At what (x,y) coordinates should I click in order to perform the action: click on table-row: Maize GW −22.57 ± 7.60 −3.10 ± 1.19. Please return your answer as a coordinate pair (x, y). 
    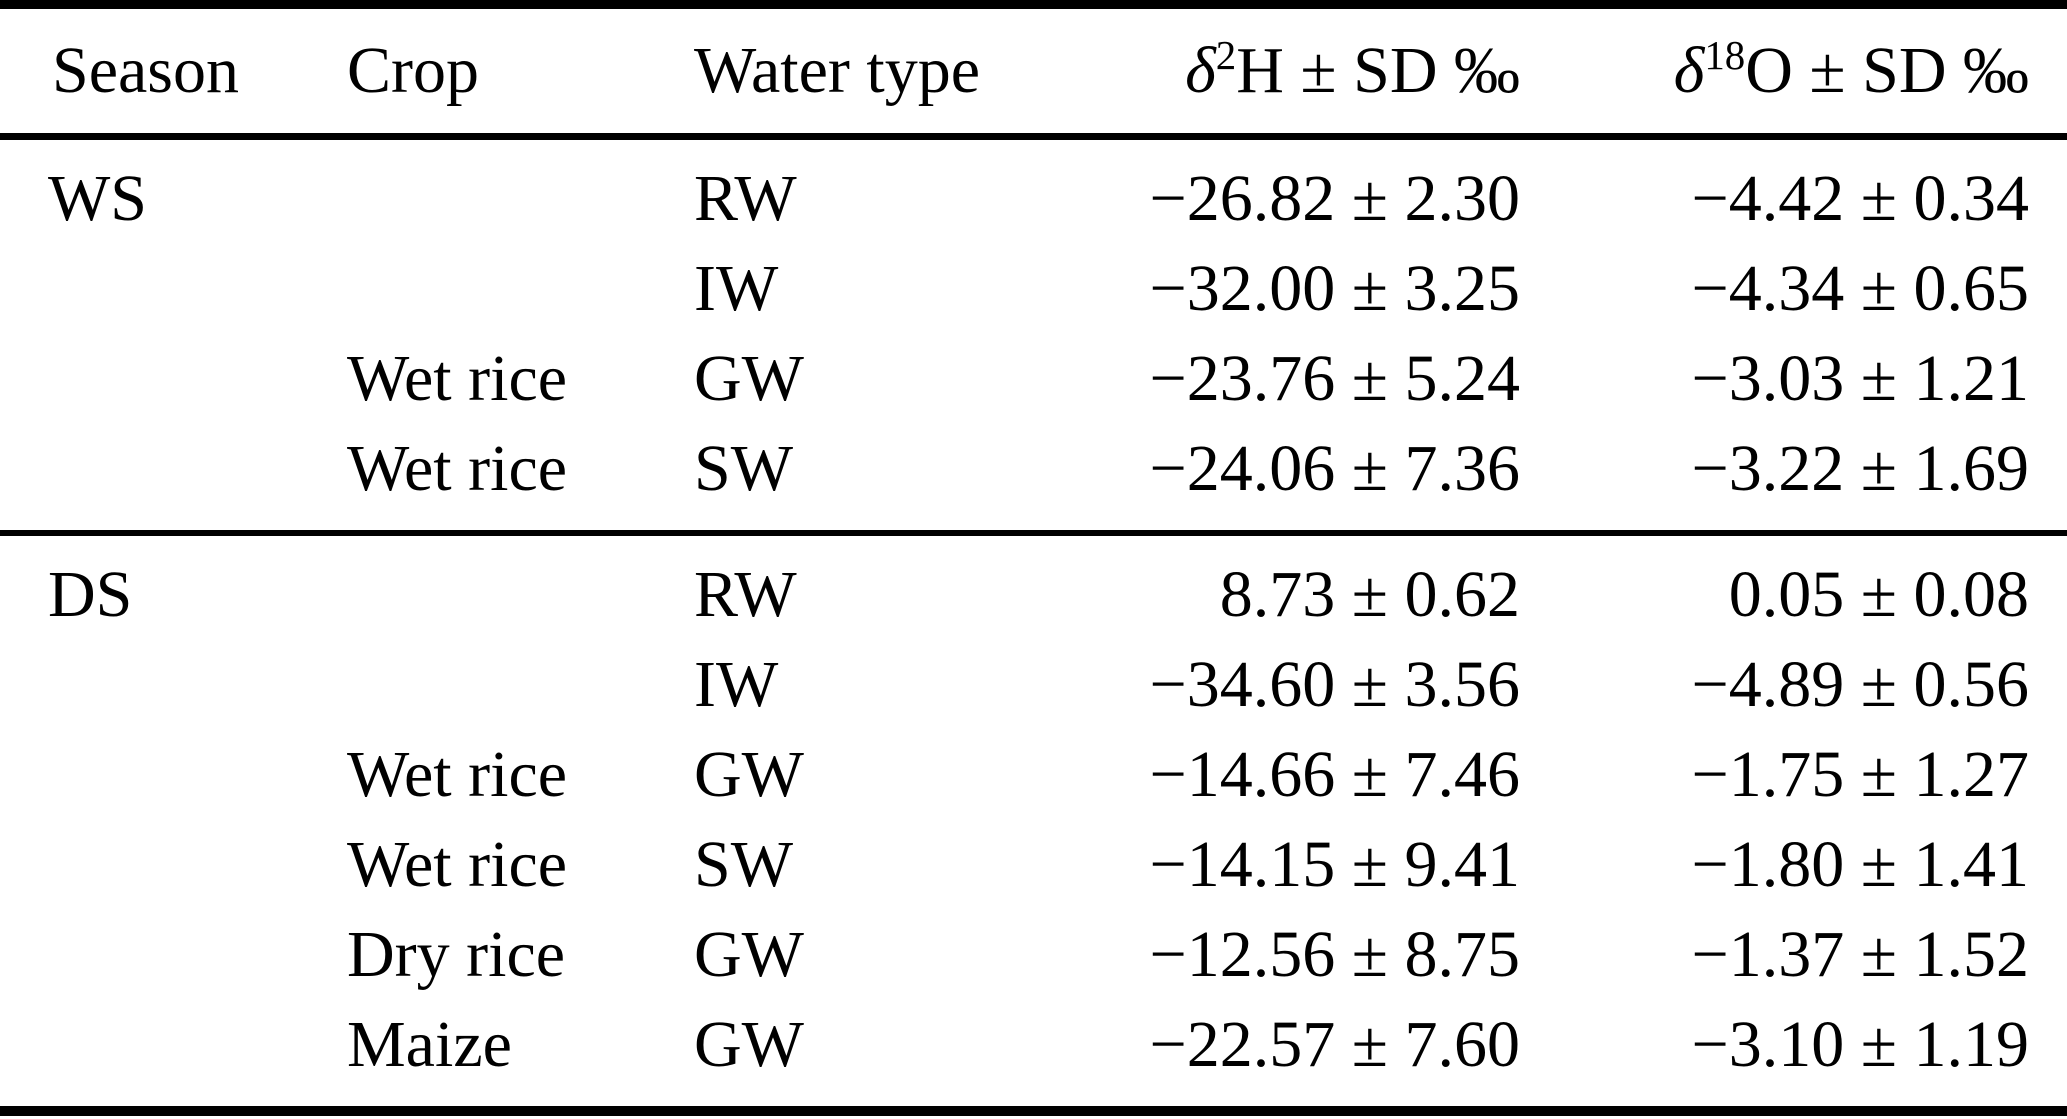
    Looking at the image, I should click on (1033, 1055).